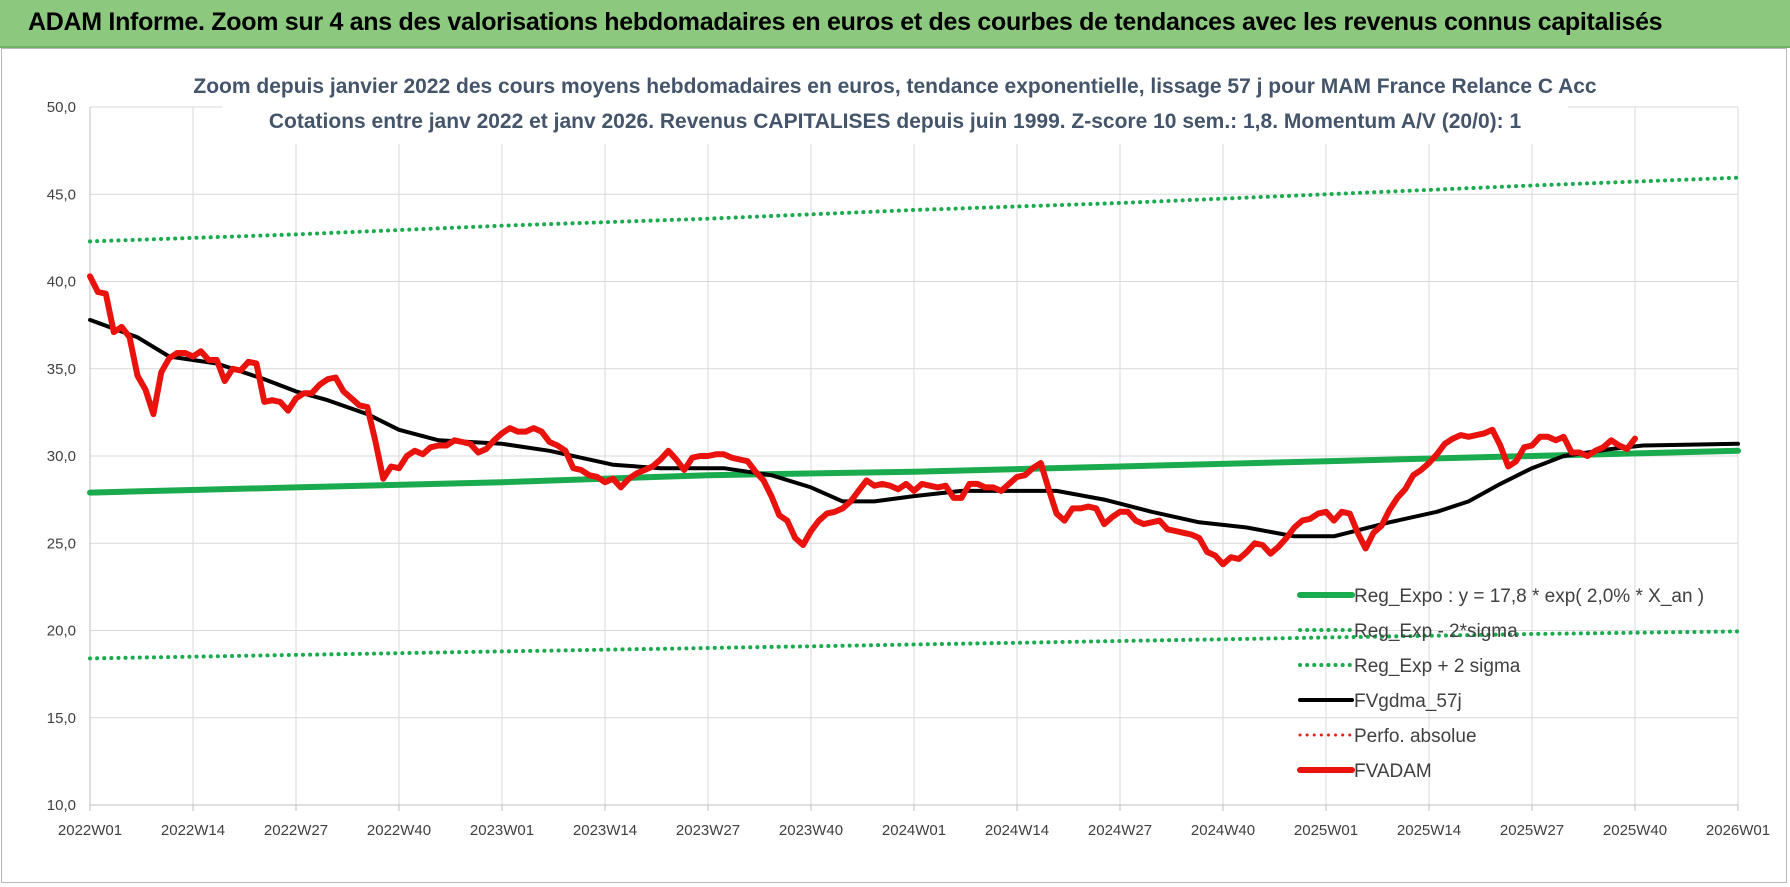 Image resolution: width=1790 pixels, height=887 pixels. I want to click on x-tick-label: 2025W40, so click(1635, 830).